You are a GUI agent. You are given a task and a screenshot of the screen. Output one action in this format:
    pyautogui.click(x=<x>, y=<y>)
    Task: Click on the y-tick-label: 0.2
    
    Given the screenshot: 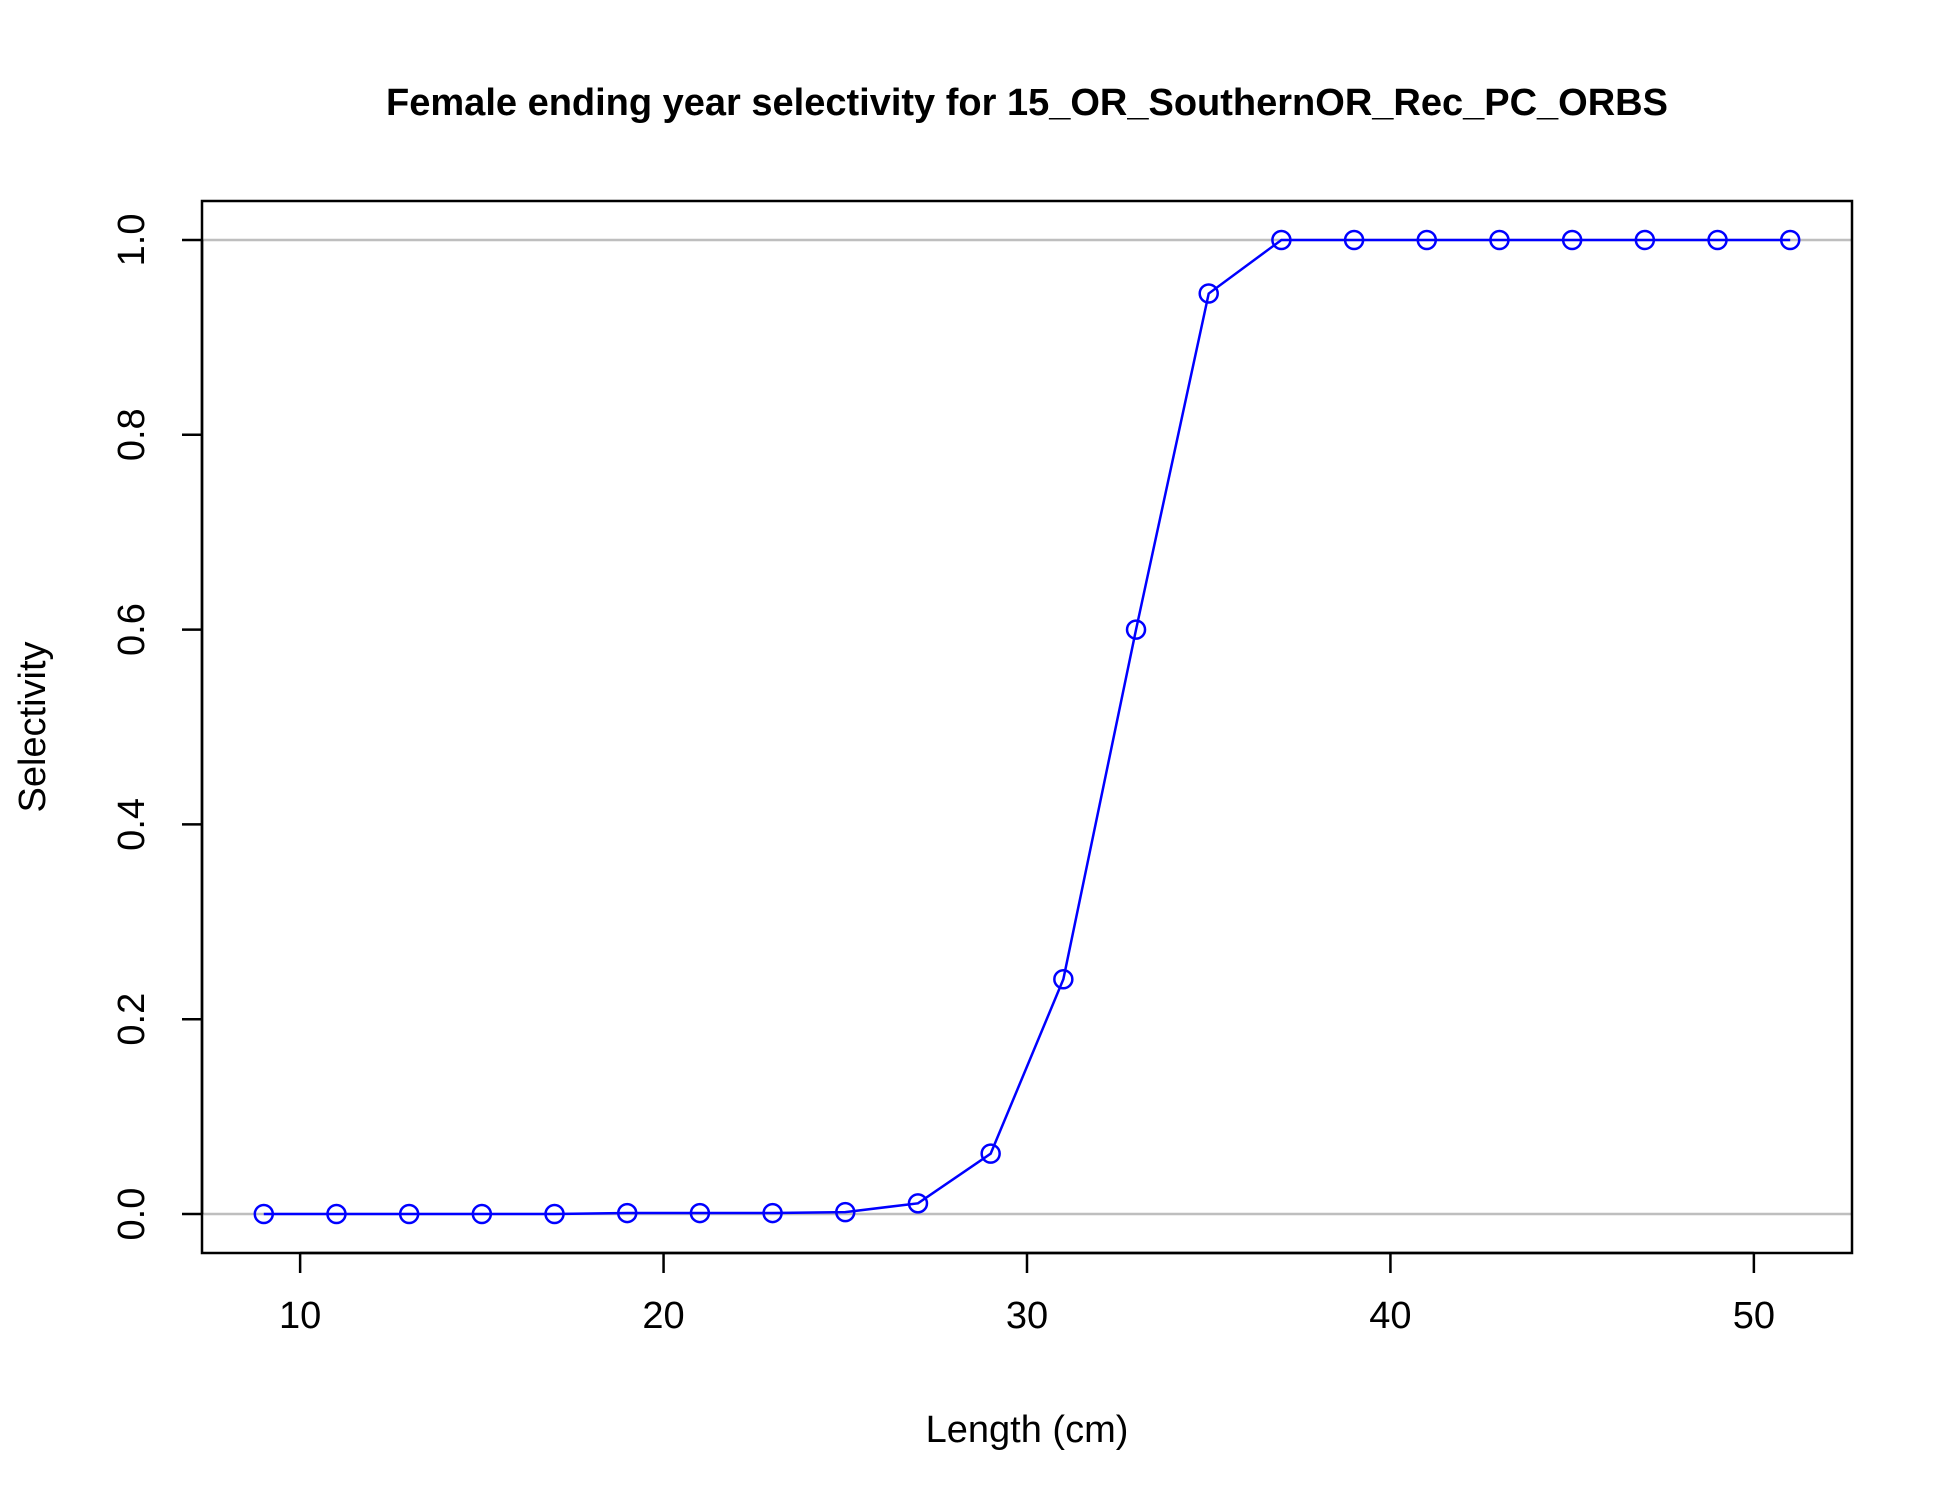 What is the action you would take?
    pyautogui.click(x=132, y=1019)
    